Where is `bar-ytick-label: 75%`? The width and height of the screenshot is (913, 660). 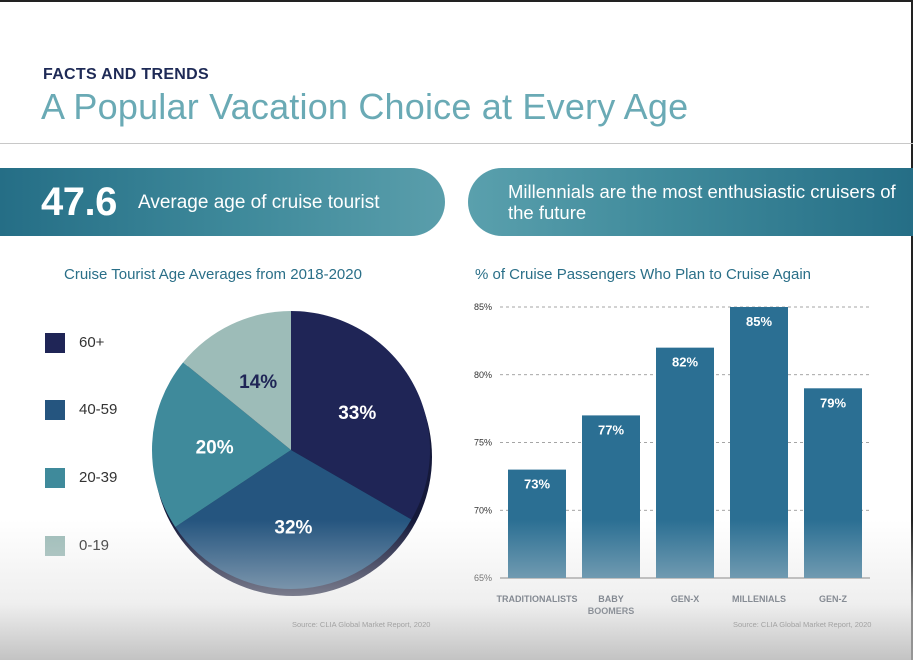 bar-ytick-label: 75% is located at coordinates (483, 443).